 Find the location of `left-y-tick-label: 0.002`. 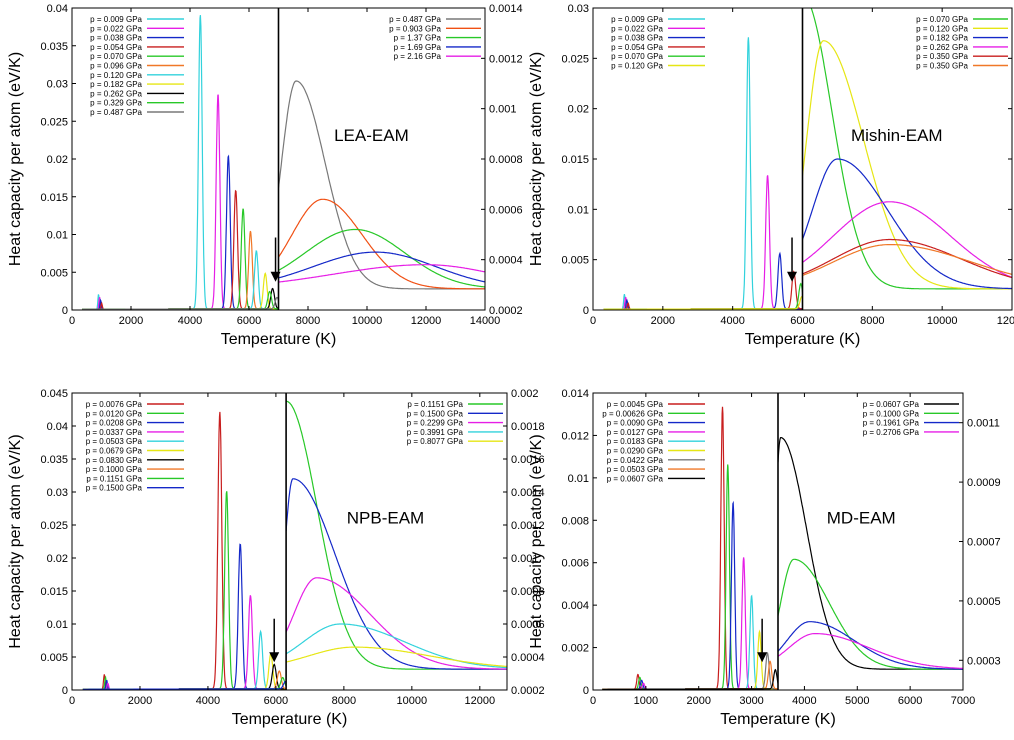

left-y-tick-label: 0.002 is located at coordinates (575, 649).